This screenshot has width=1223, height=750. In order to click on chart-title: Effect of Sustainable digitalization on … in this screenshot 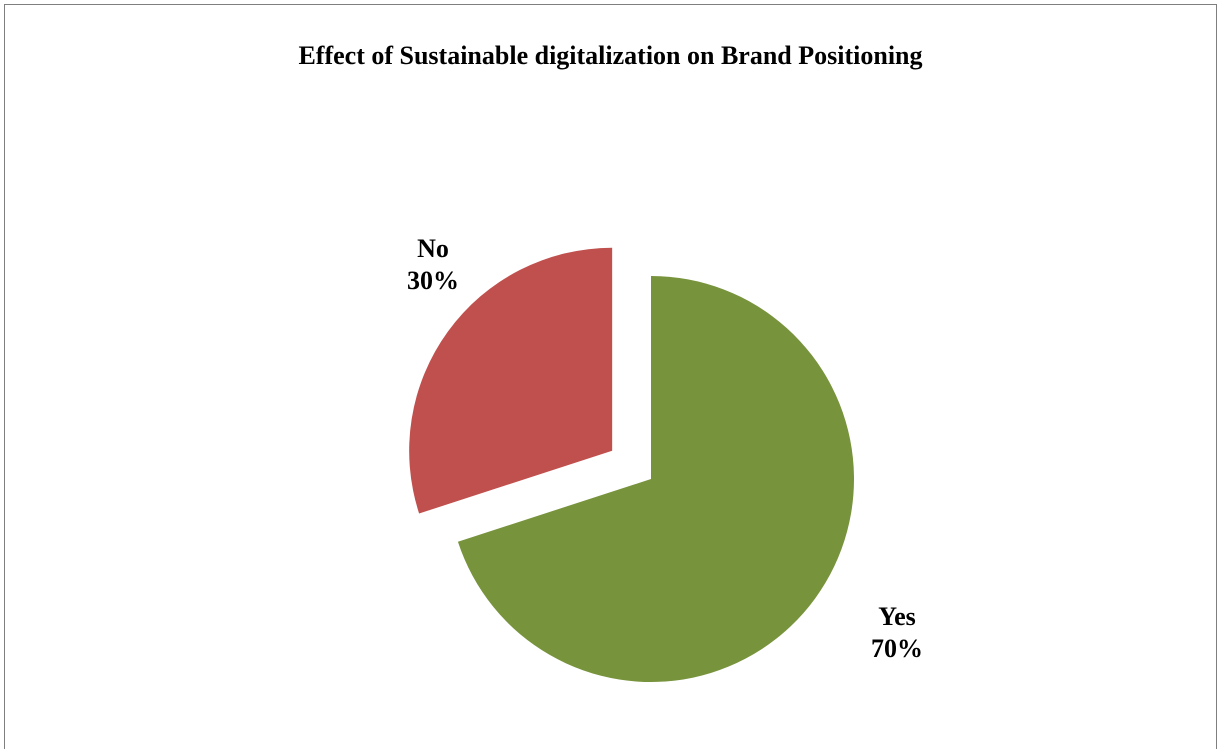, I will do `click(610, 55)`.